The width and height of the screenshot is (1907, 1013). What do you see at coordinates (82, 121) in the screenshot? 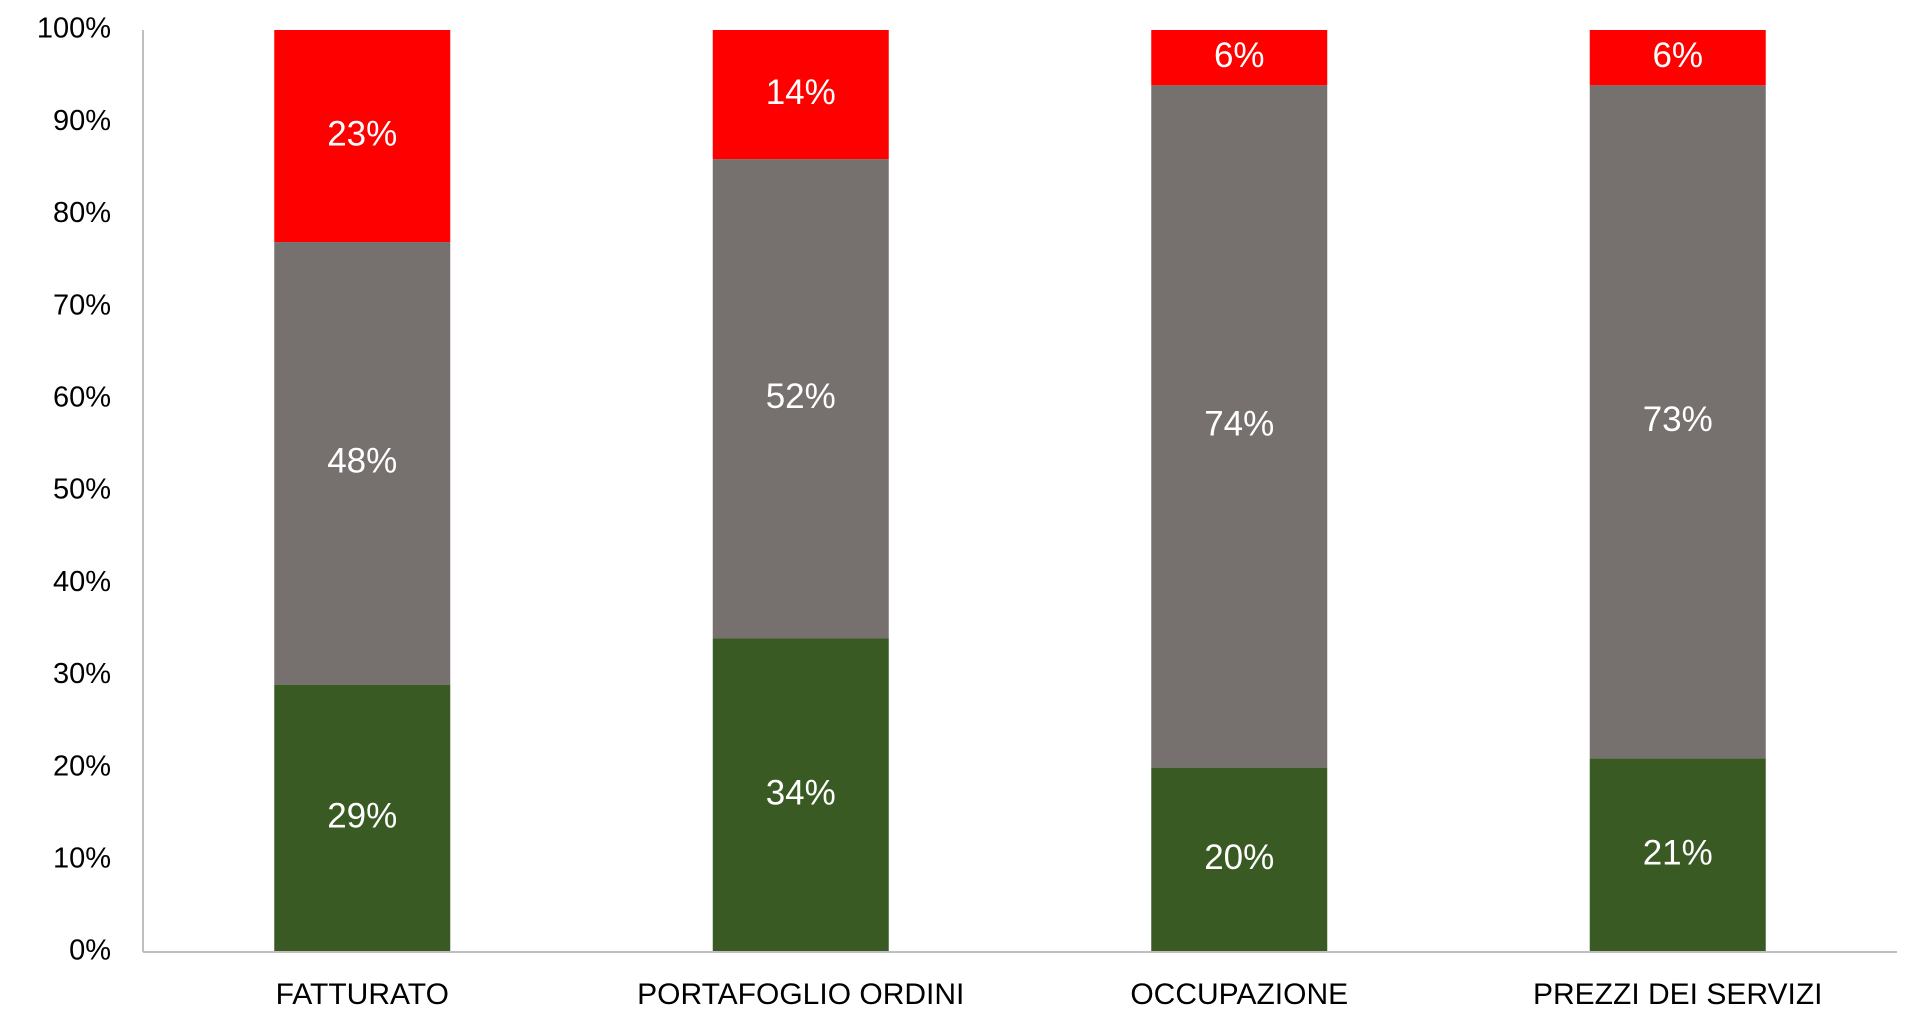
I see `y-tick-label: 90%` at bounding box center [82, 121].